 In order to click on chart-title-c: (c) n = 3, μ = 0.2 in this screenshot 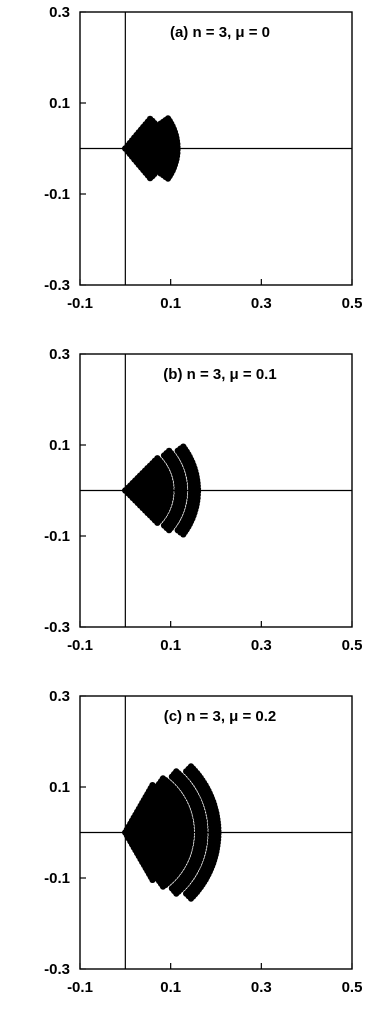, I will do `click(220, 716)`.